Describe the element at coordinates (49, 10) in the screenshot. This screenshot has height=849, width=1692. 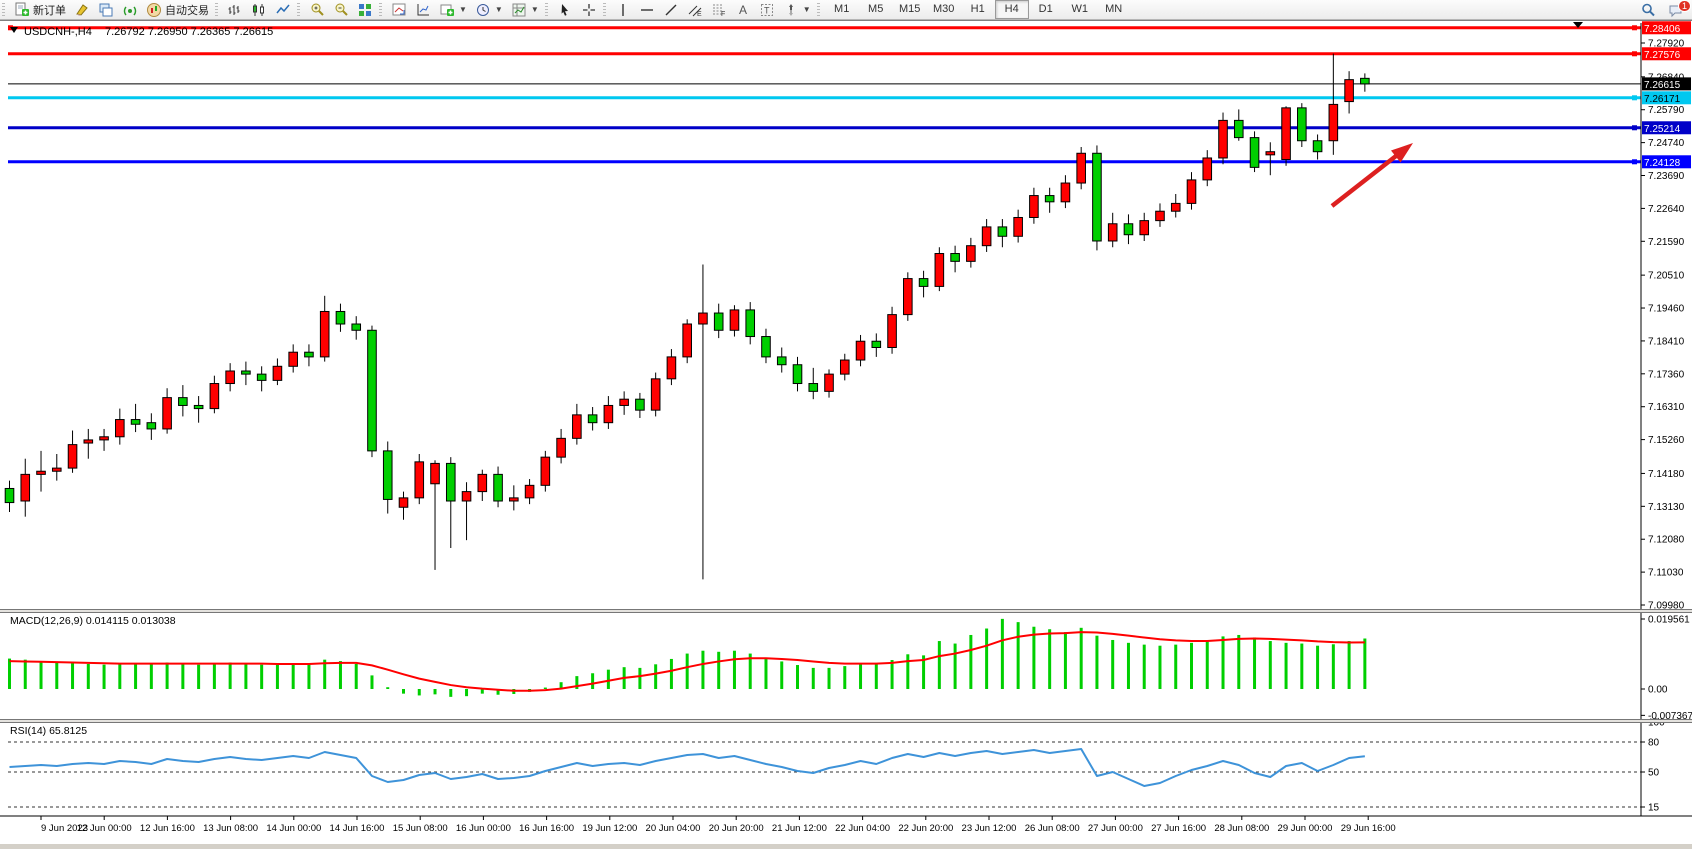
I see `new-order-button-label: 新订单` at that location.